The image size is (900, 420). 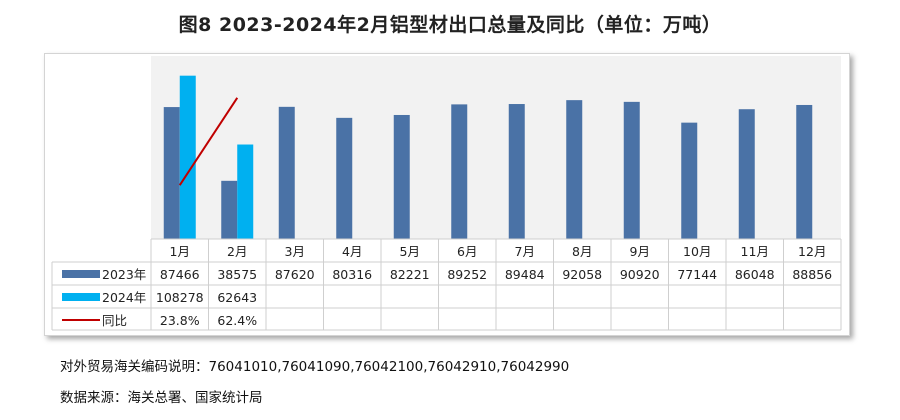 What do you see at coordinates (161, 398) in the screenshot?
I see `data-source-note: 数据来源：海关总署、国家统计局` at bounding box center [161, 398].